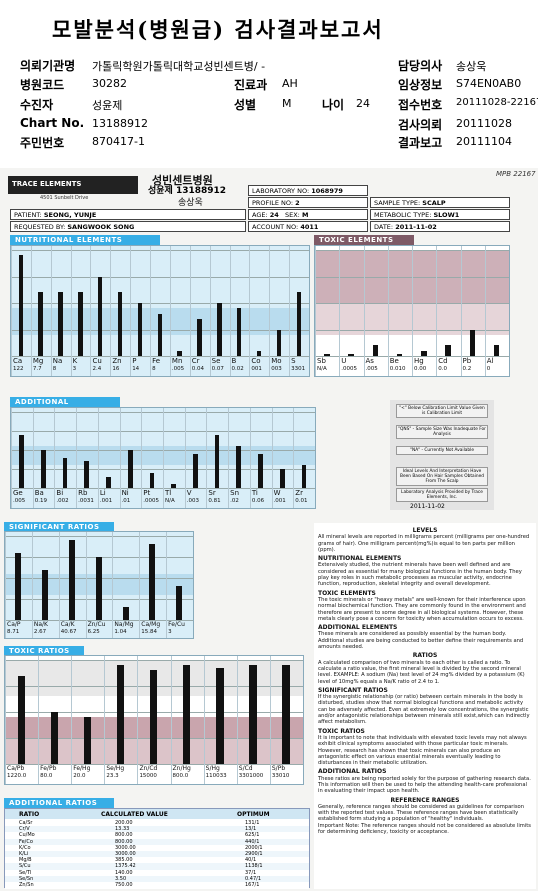 This screenshot has height=891, width=538. What do you see at coordinates (151, 501) in the screenshot?
I see `value-pt: .0005` at bounding box center [151, 501].